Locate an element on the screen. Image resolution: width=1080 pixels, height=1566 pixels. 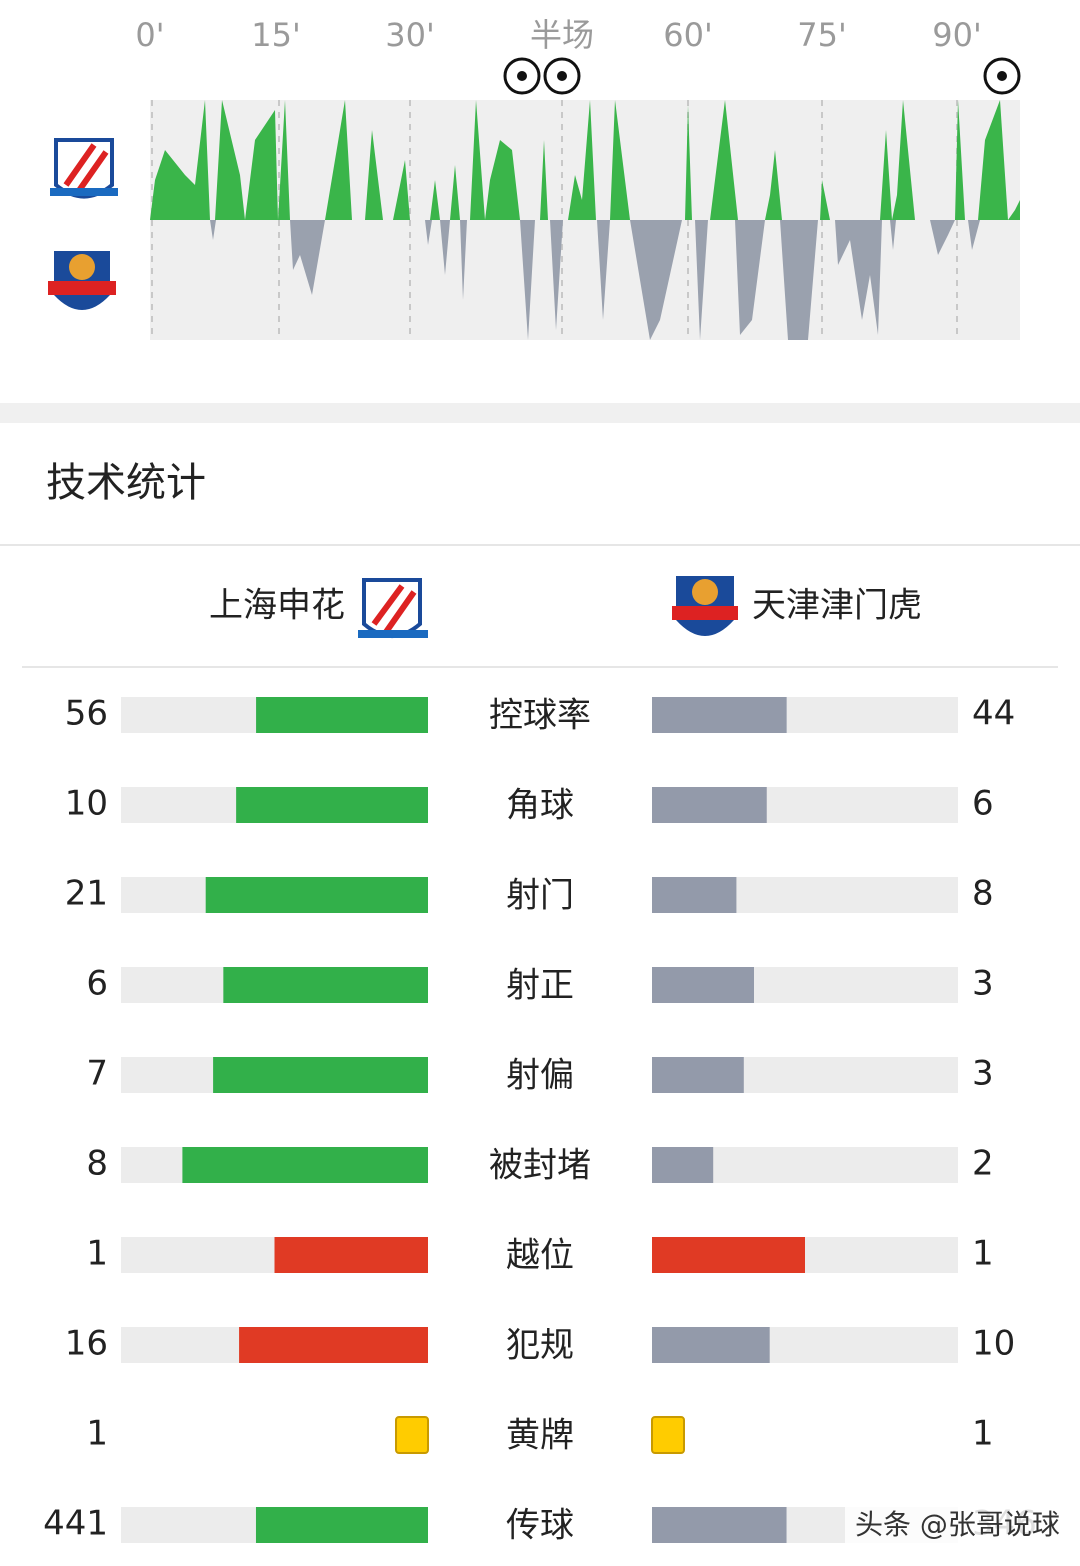
away-logo is located at coordinates (82, 280).